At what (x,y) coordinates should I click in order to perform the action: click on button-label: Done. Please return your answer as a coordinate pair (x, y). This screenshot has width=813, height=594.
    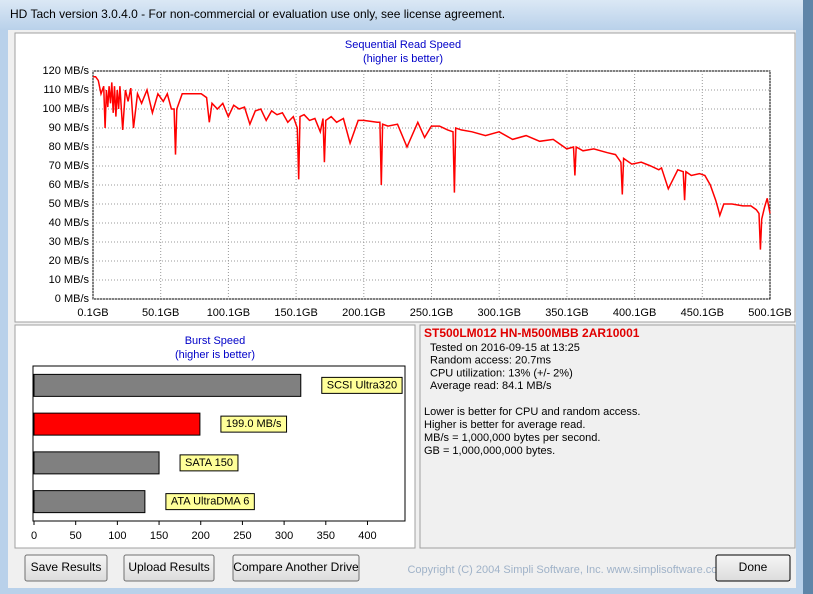
    Looking at the image, I should click on (753, 567).